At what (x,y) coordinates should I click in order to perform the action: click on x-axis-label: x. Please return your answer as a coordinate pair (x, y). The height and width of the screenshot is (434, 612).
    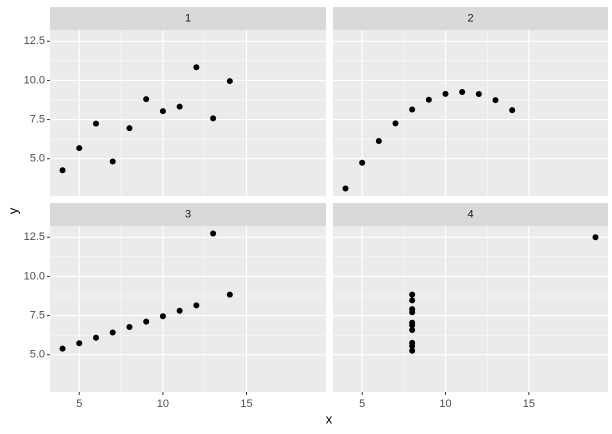
    Looking at the image, I should click on (329, 418).